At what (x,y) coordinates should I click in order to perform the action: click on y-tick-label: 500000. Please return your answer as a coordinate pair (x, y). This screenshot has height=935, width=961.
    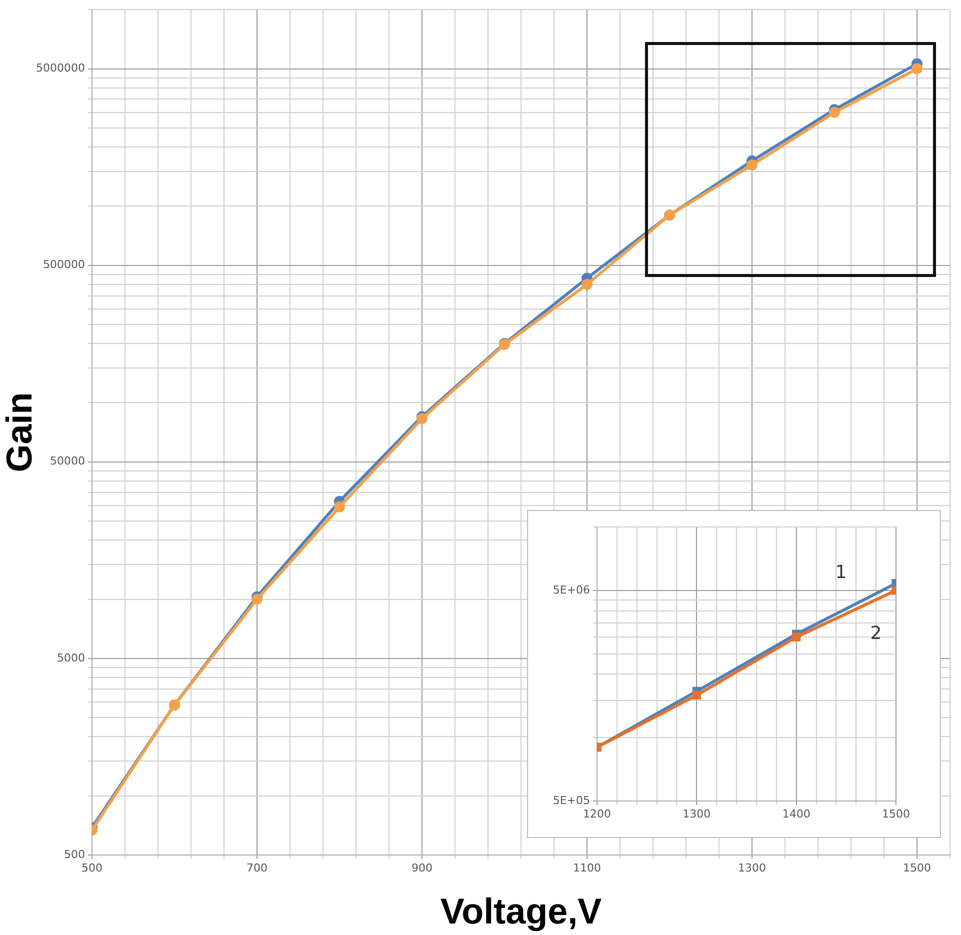
    Looking at the image, I should click on (64, 265).